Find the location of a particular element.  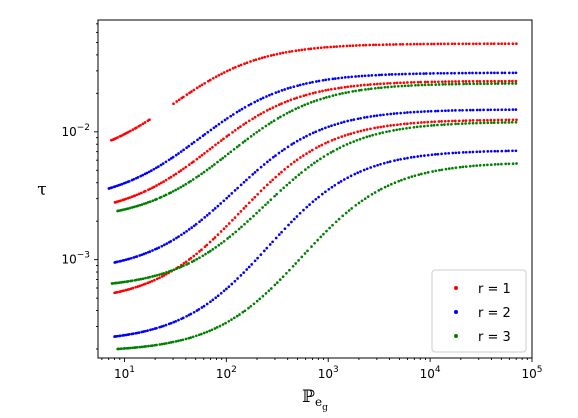

x-tick-label: 101 is located at coordinates (124, 373).